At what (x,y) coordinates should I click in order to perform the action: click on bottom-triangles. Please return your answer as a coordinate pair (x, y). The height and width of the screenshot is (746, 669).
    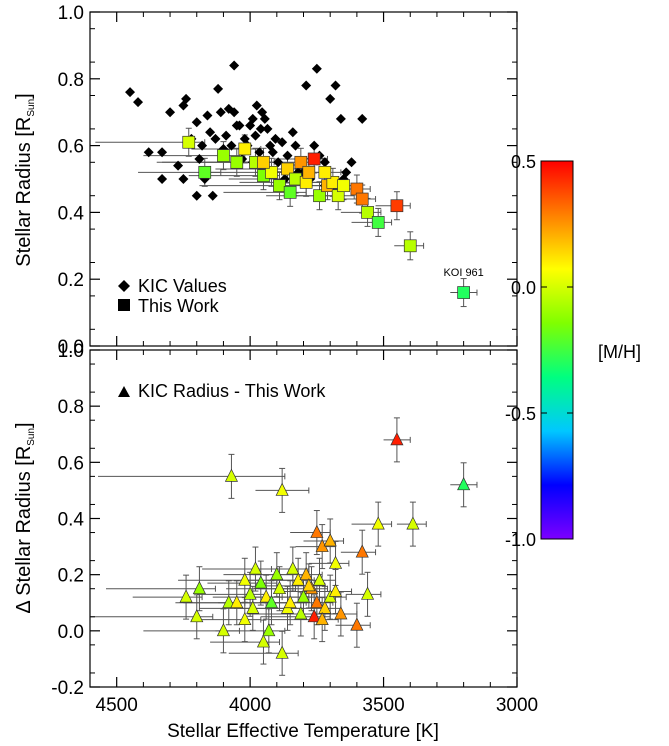
    Looking at the image, I should click on (325, 545).